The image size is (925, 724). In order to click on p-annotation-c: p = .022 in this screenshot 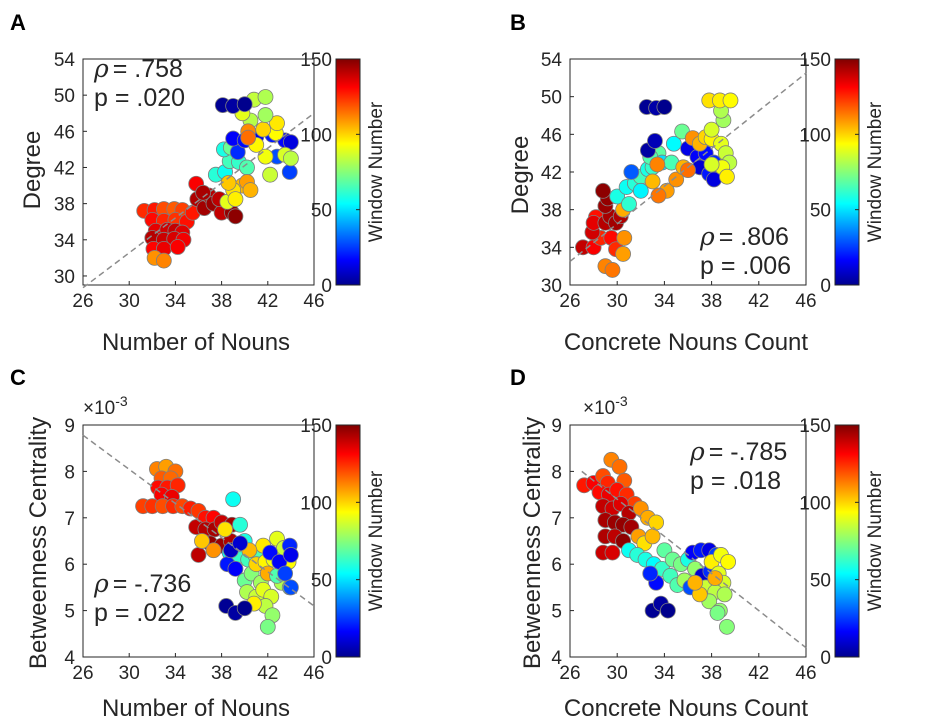, I will do `click(139, 613)`.